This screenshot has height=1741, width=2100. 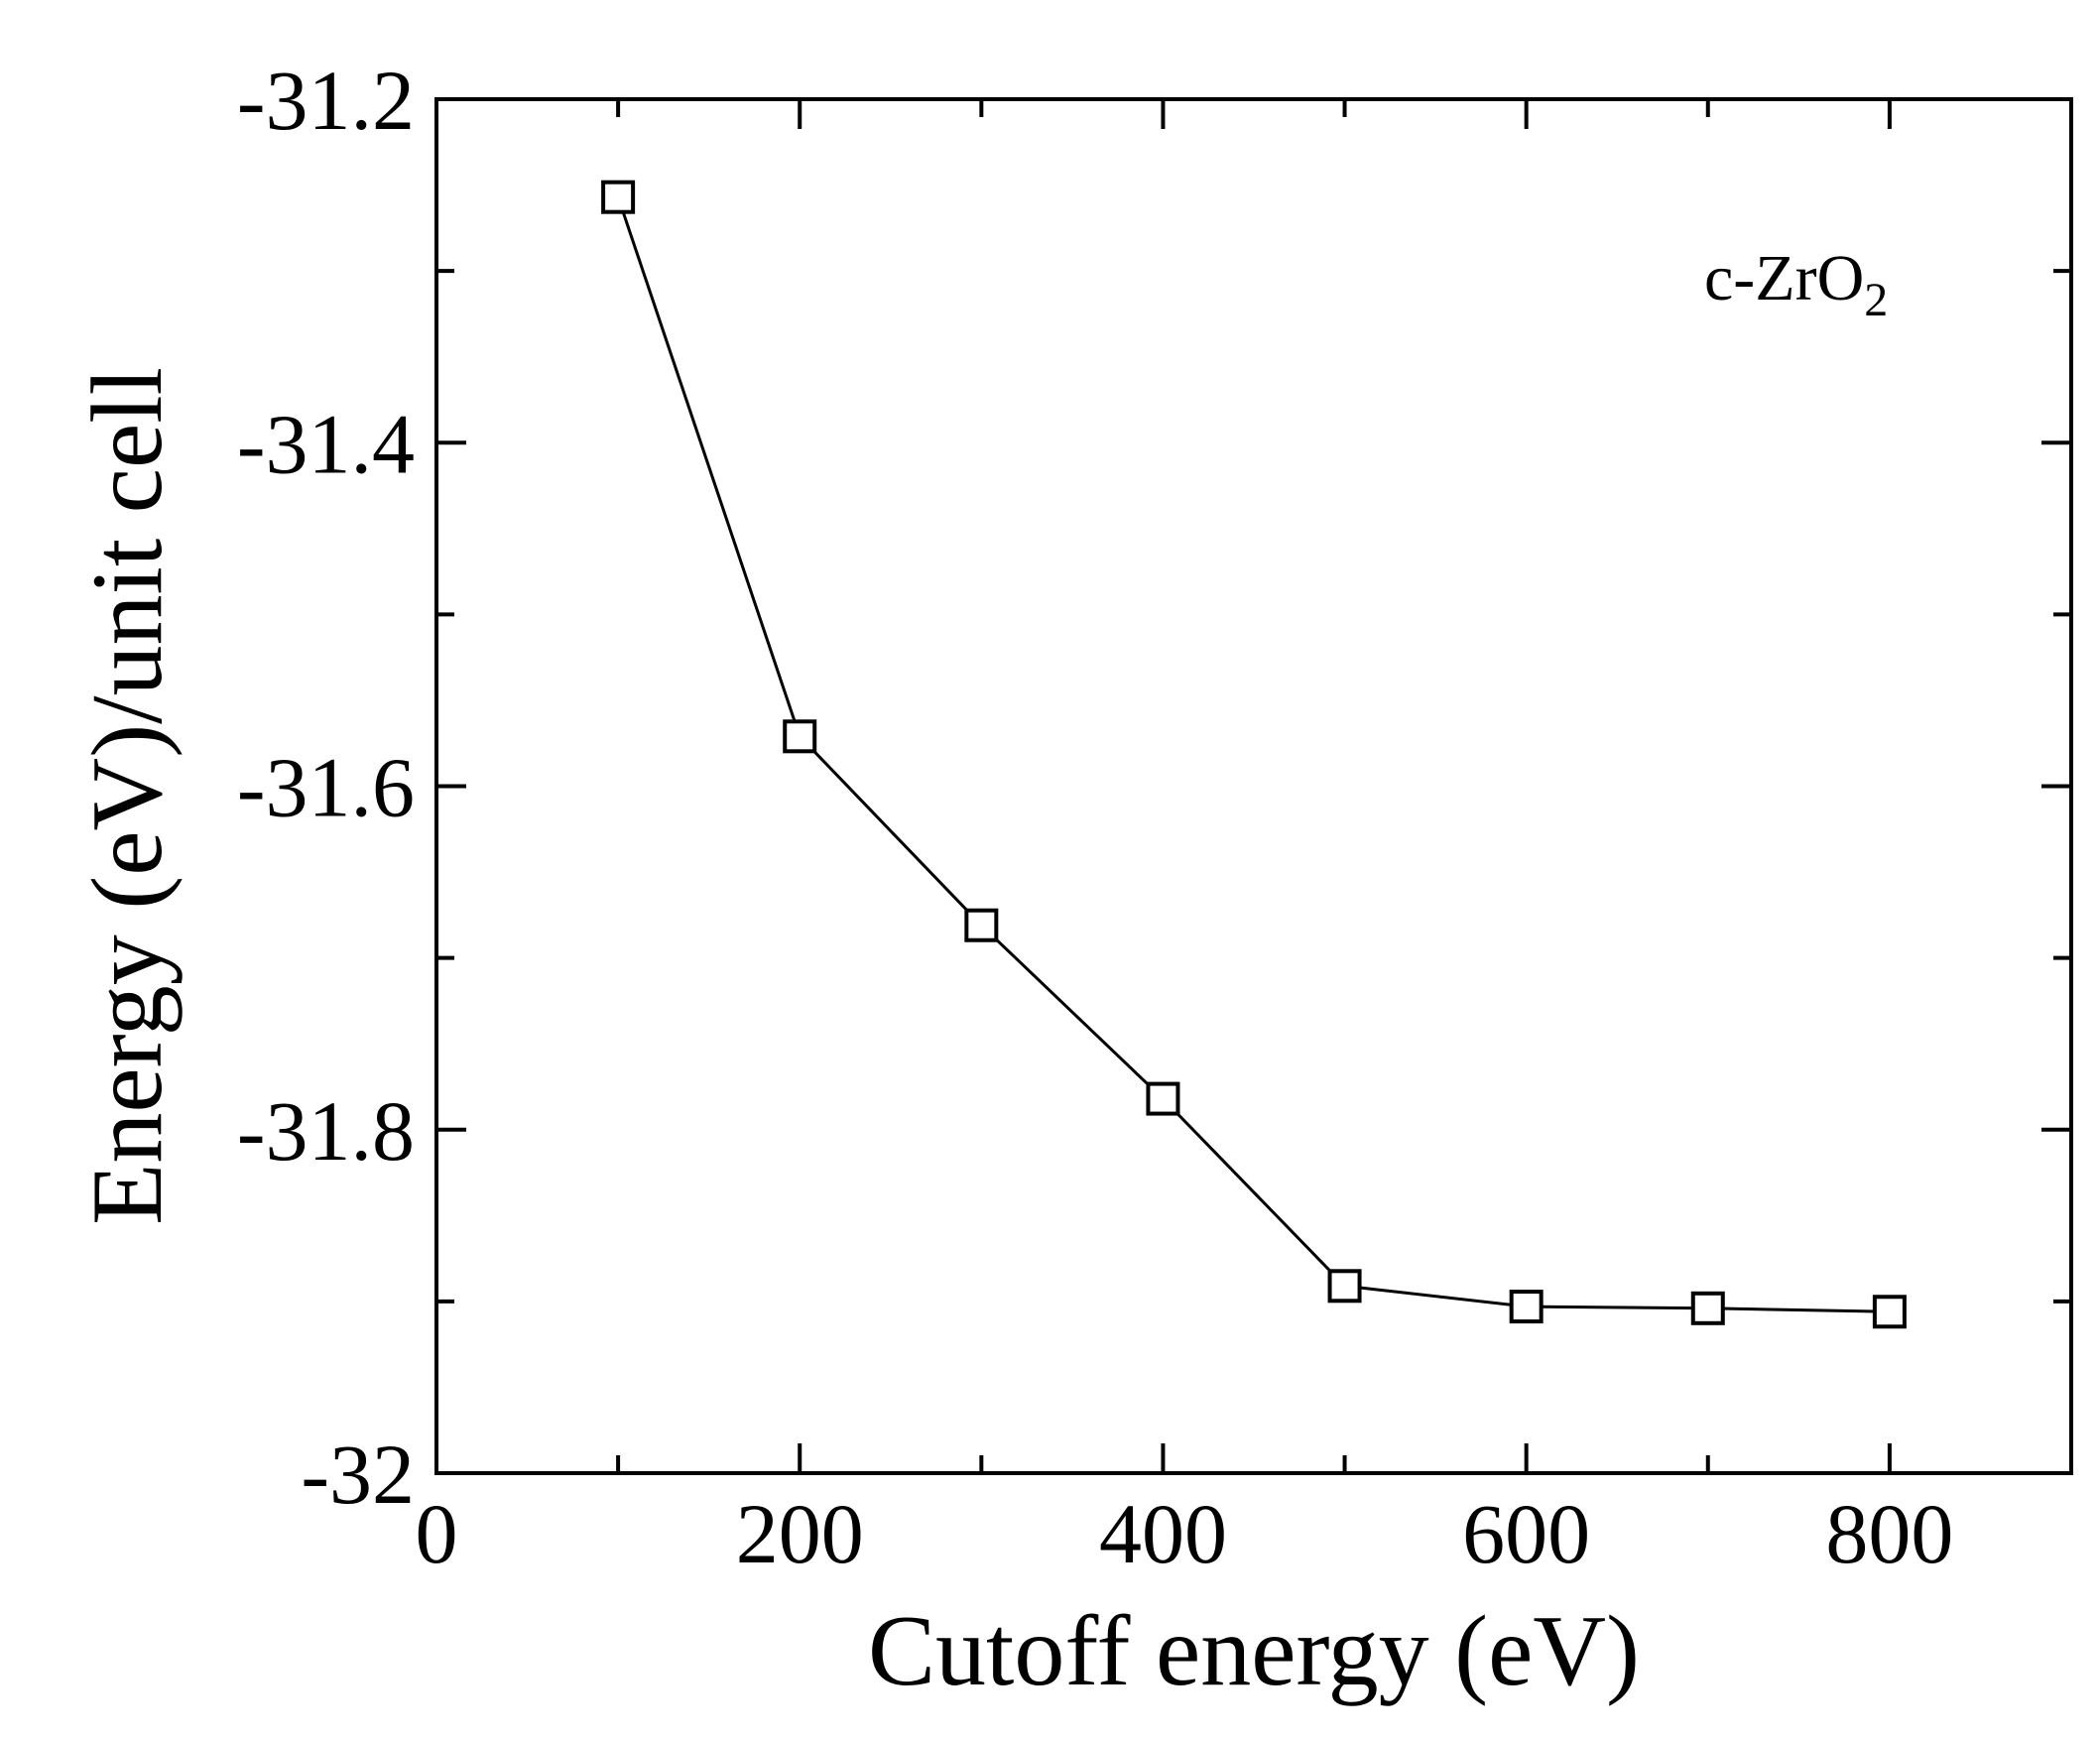 I want to click on annotation-main: c-ZrO, so click(x=1784, y=278).